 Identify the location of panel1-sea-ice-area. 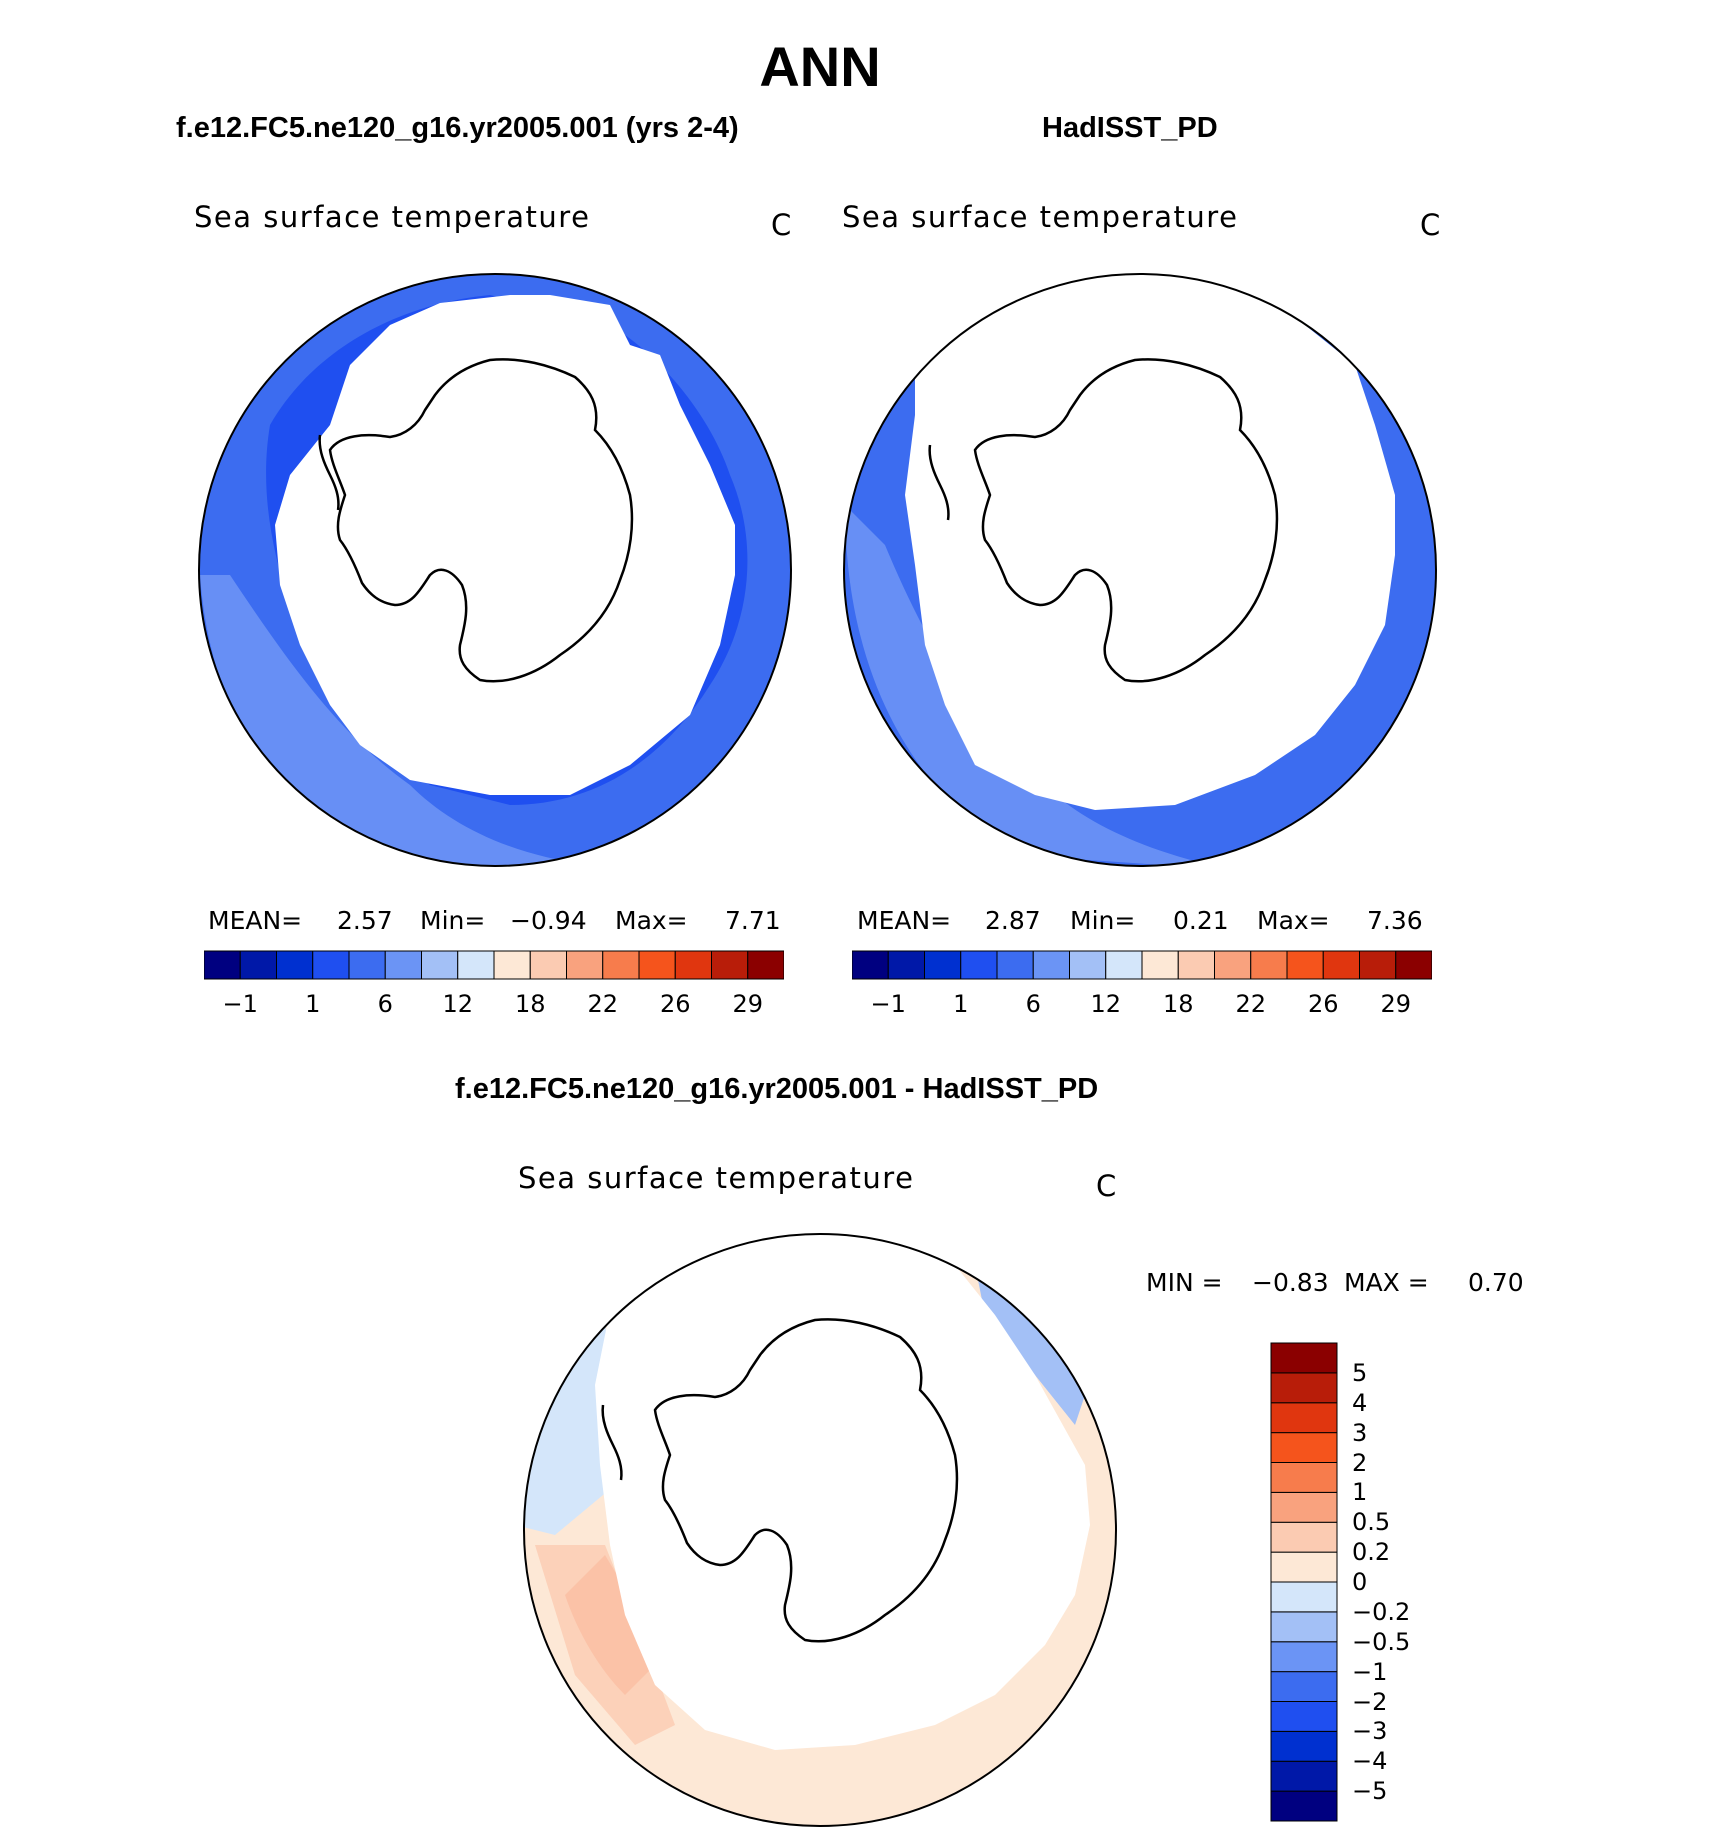
(505, 545).